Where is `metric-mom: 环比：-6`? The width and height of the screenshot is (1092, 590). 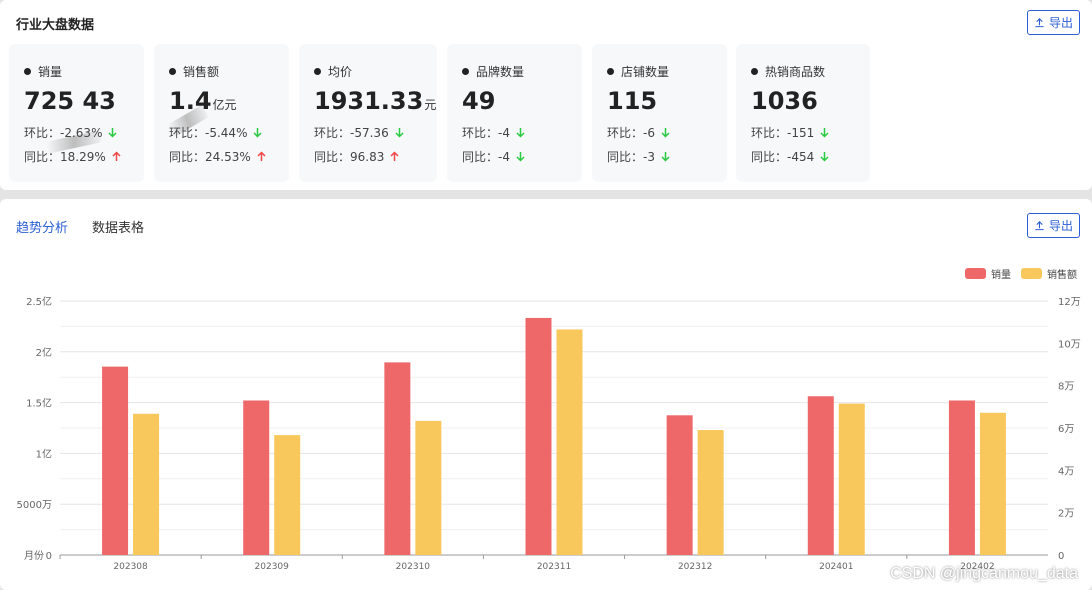
metric-mom: 环比：-6 is located at coordinates (638, 132).